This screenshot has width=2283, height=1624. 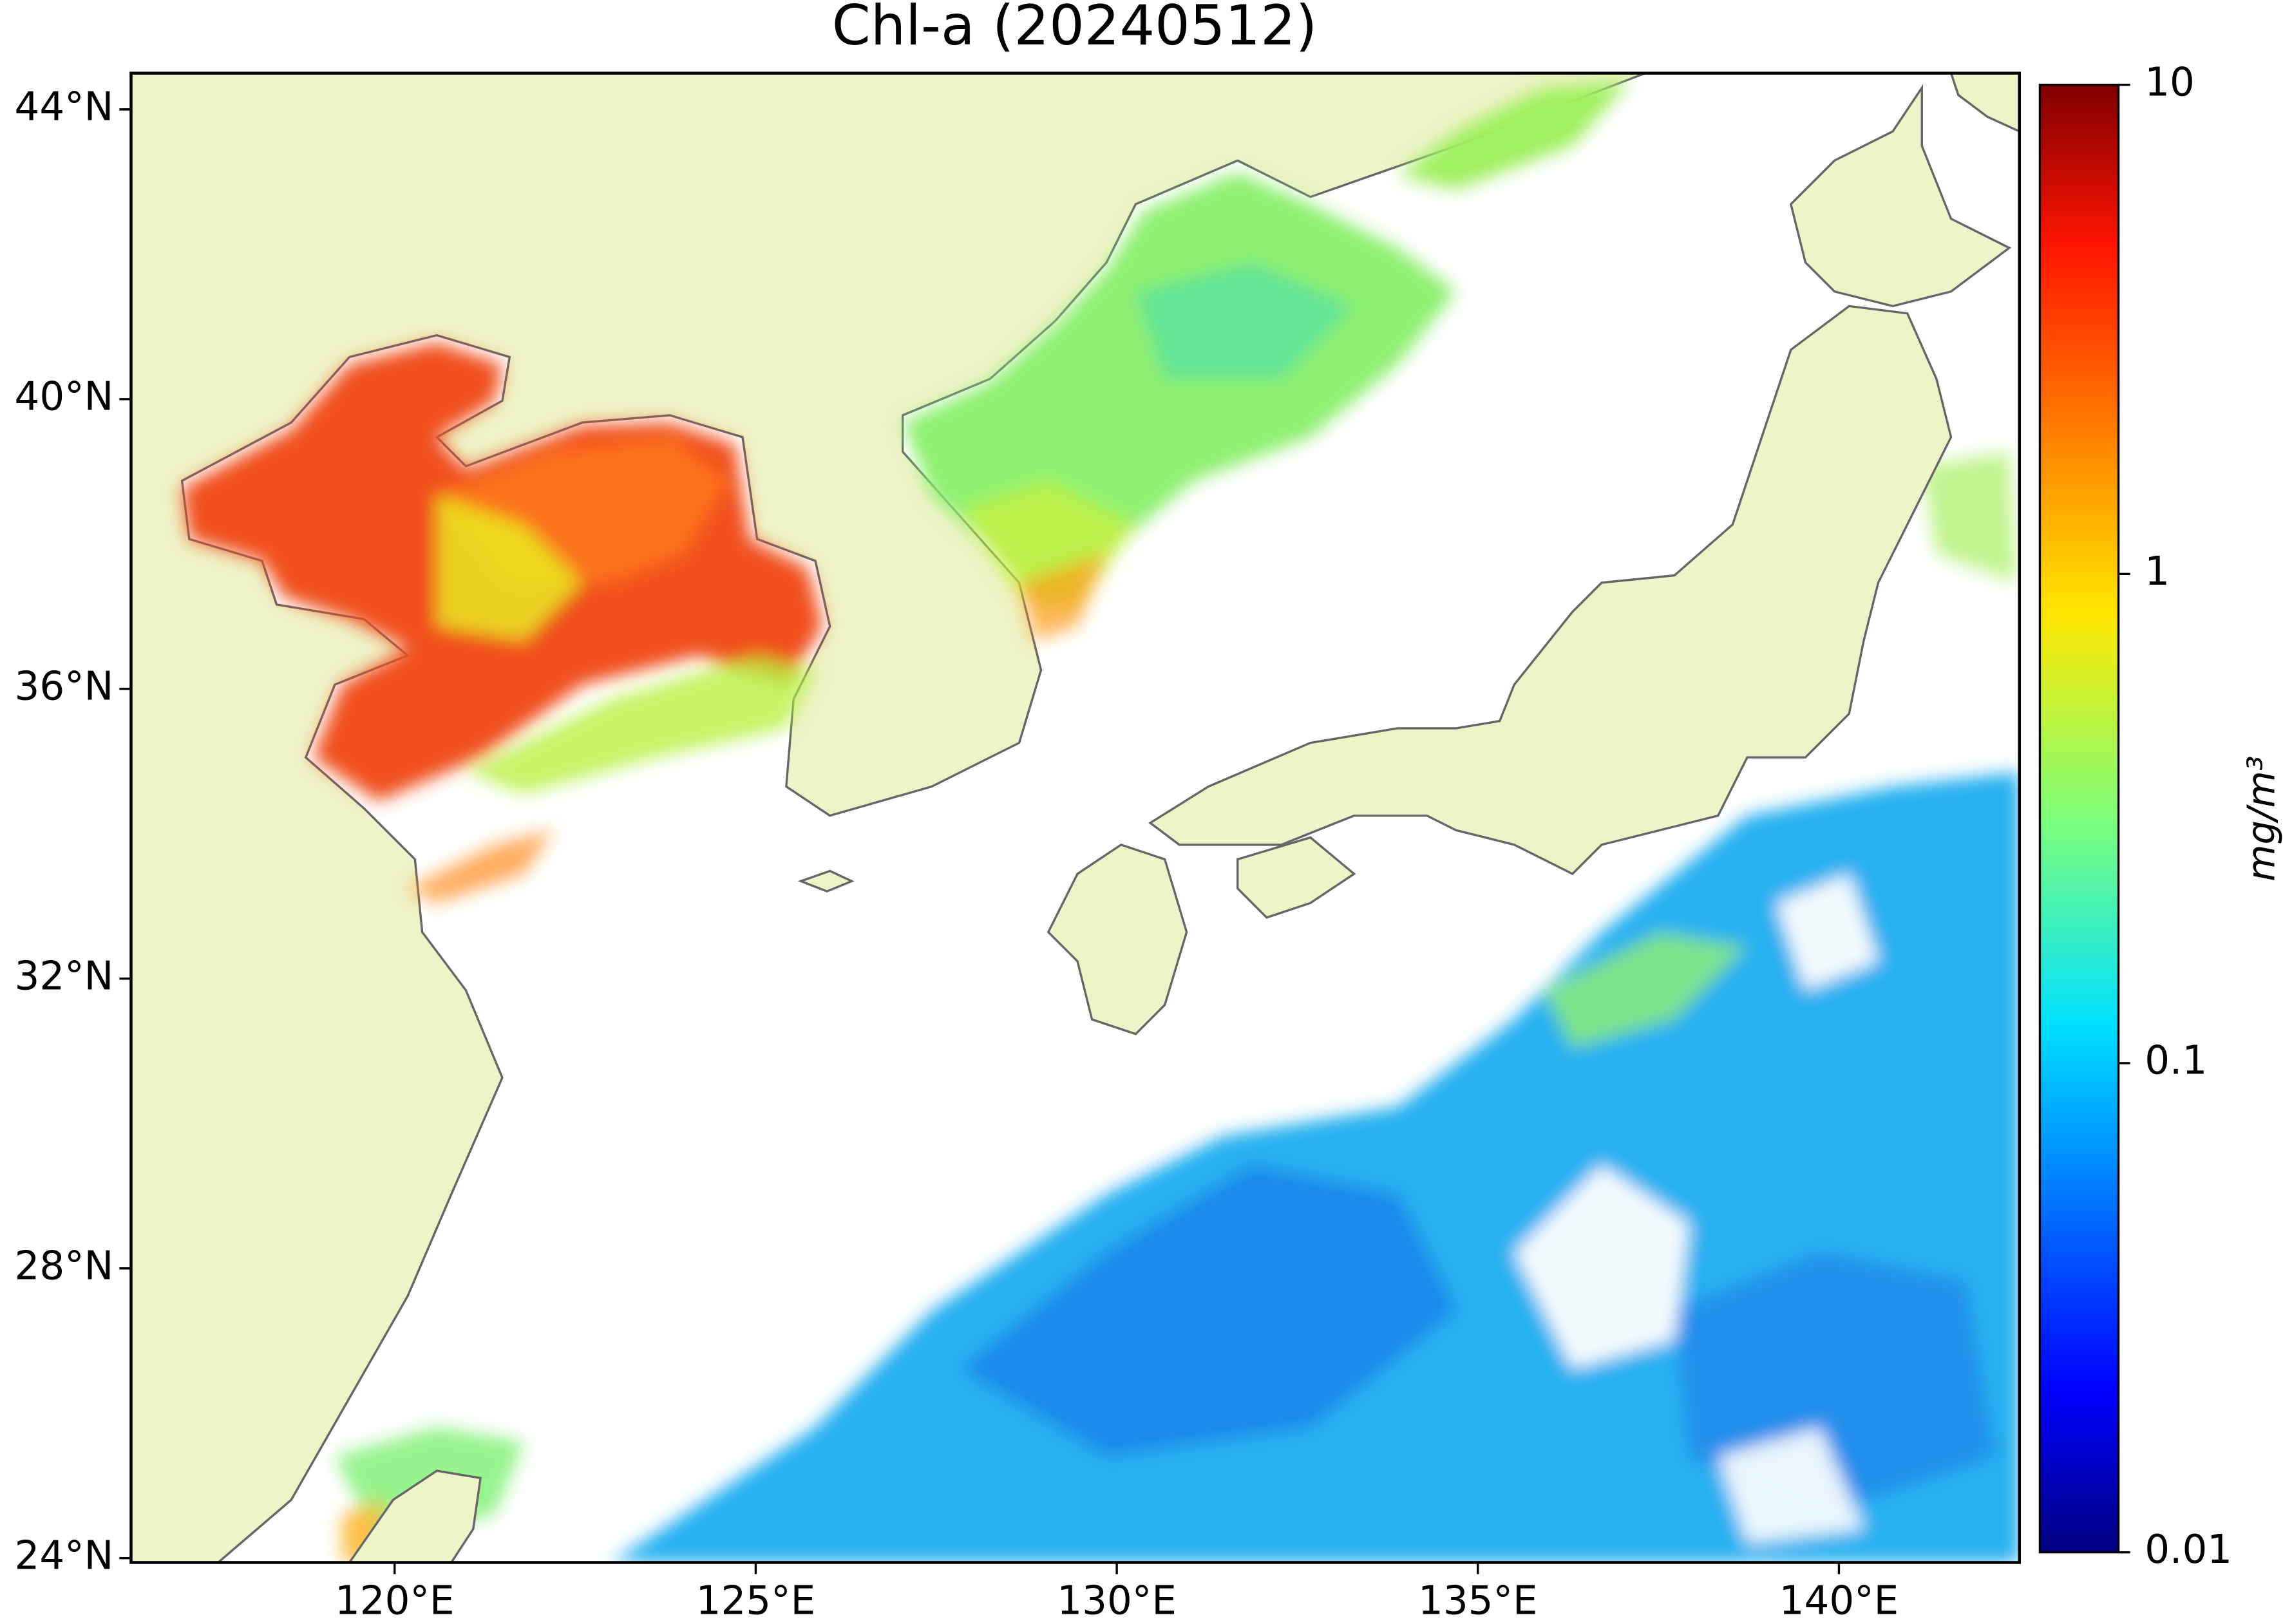 What do you see at coordinates (64, 976) in the screenshot?
I see `y-tick-label: 32°N` at bounding box center [64, 976].